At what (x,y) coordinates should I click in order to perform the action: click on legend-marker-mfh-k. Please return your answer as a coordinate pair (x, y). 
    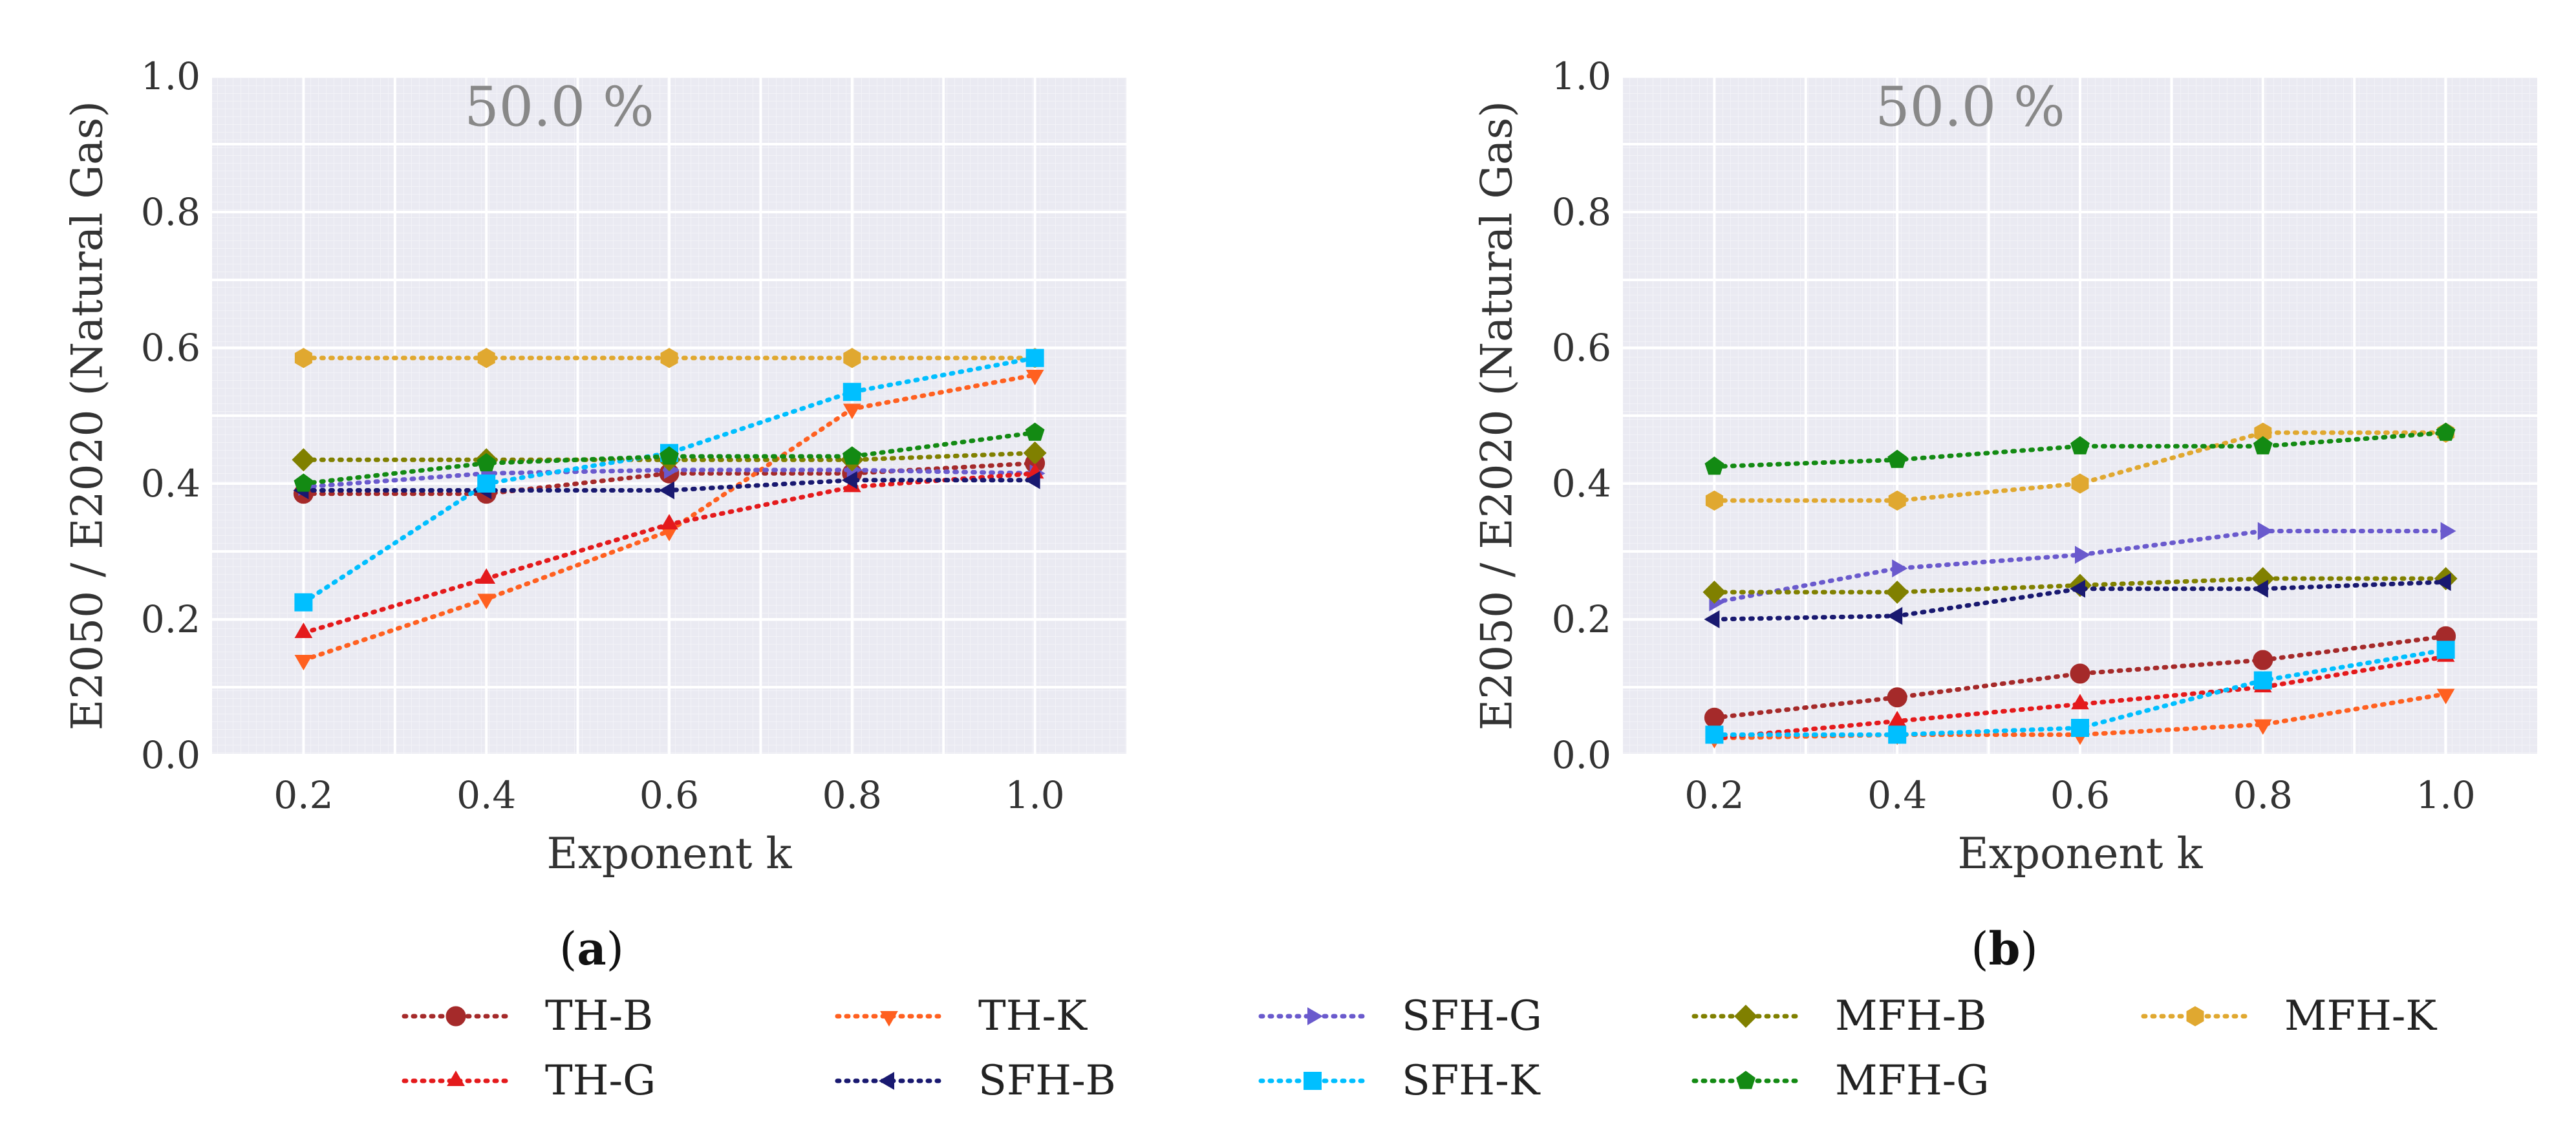
    Looking at the image, I should click on (2195, 1016).